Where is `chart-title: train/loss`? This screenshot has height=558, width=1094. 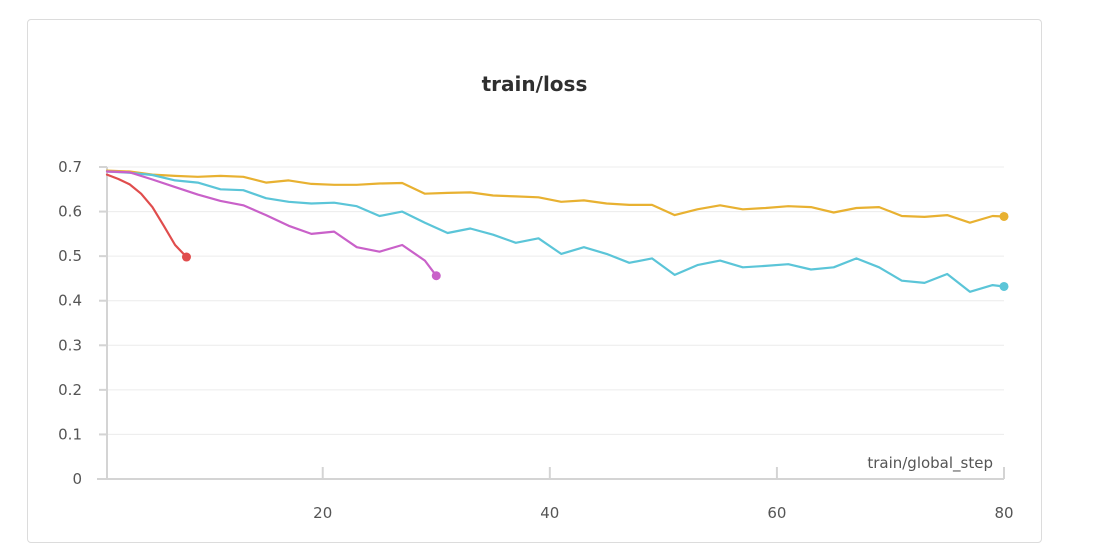 chart-title: train/loss is located at coordinates (534, 84).